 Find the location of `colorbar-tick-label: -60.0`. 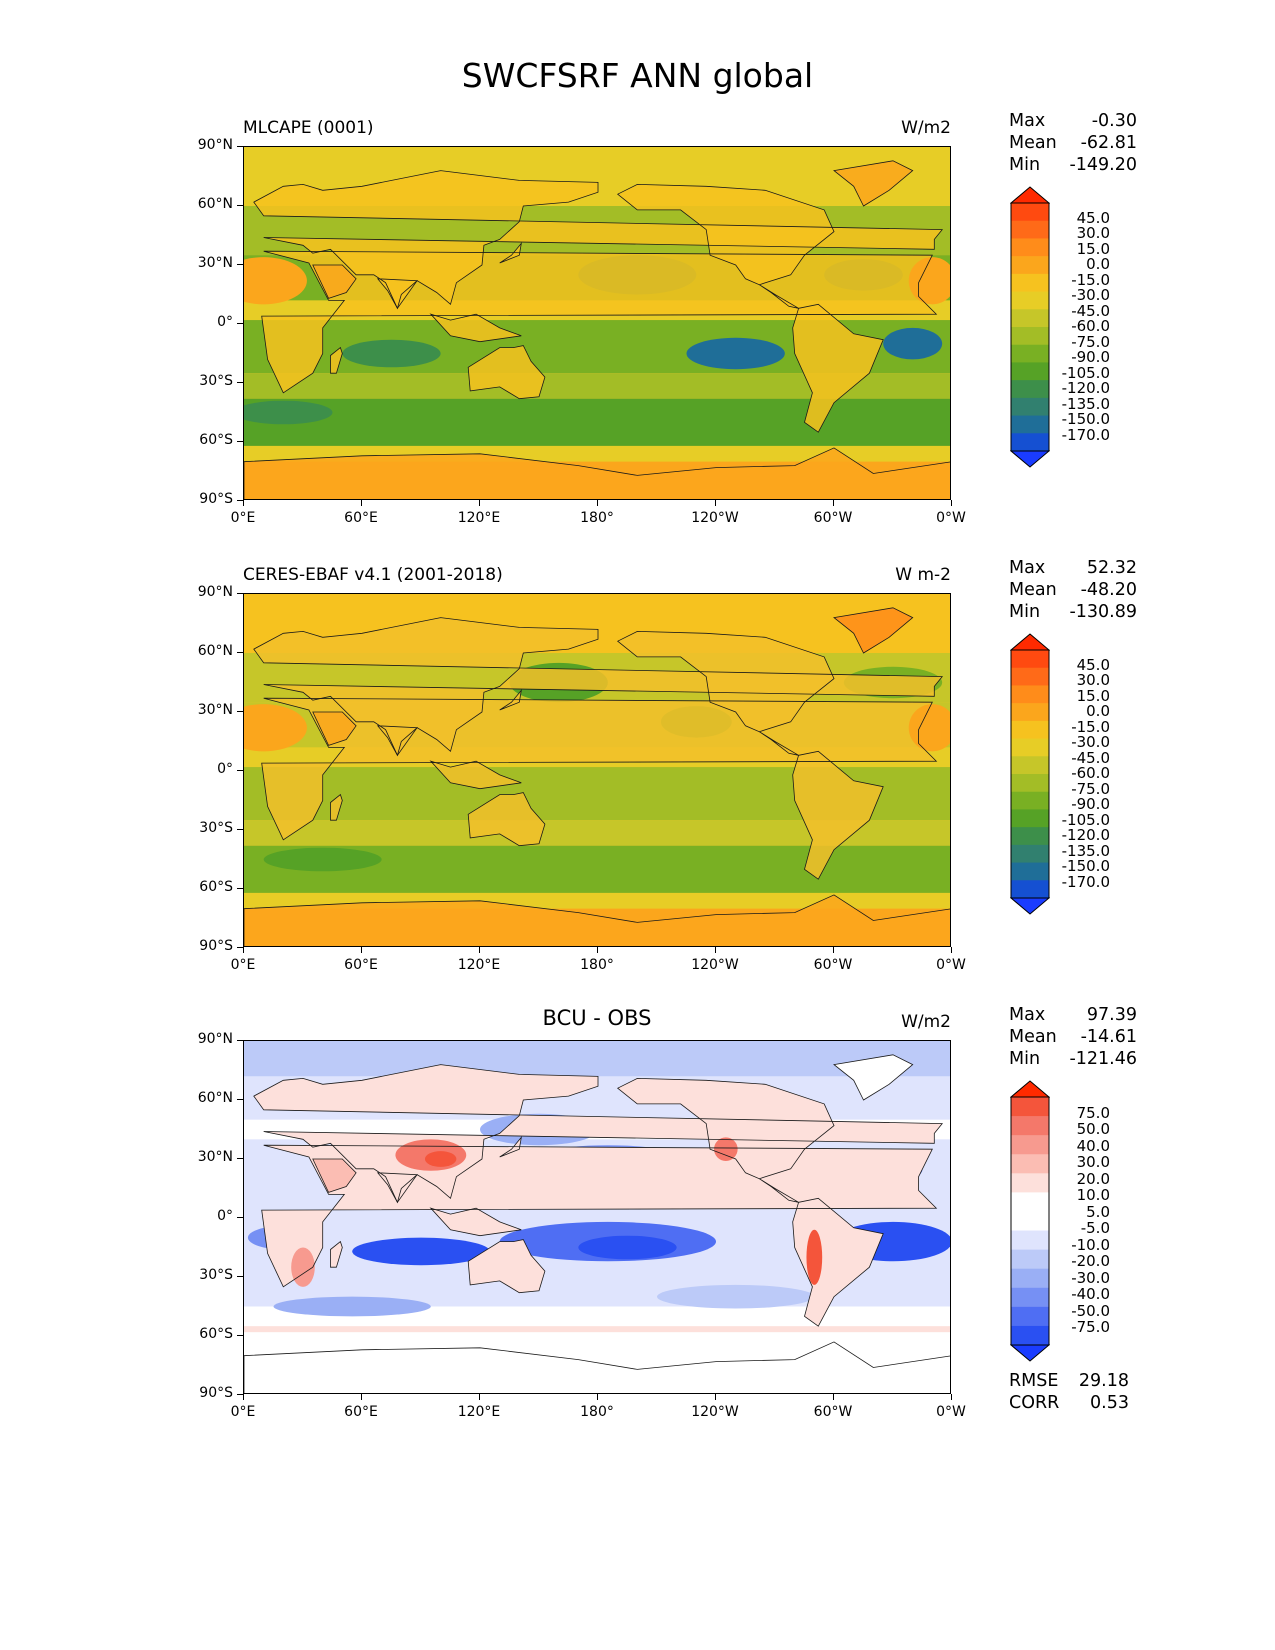

colorbar-tick-label: -60.0 is located at coordinates (1090, 326).